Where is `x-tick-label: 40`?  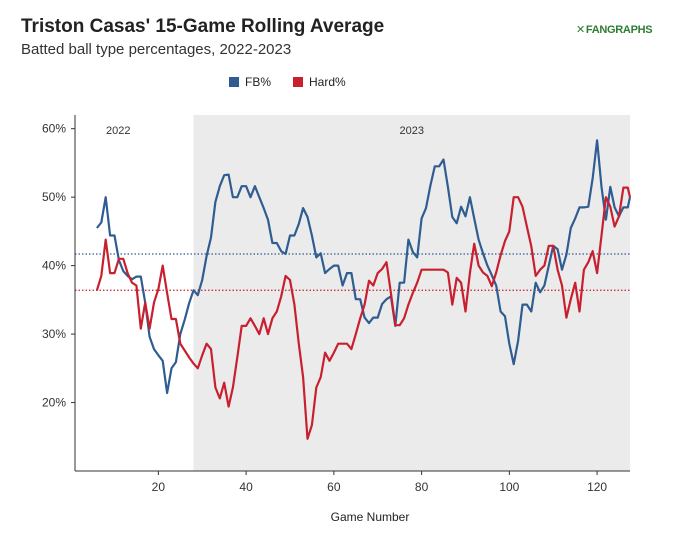
x-tick-label: 40 is located at coordinates (246, 487).